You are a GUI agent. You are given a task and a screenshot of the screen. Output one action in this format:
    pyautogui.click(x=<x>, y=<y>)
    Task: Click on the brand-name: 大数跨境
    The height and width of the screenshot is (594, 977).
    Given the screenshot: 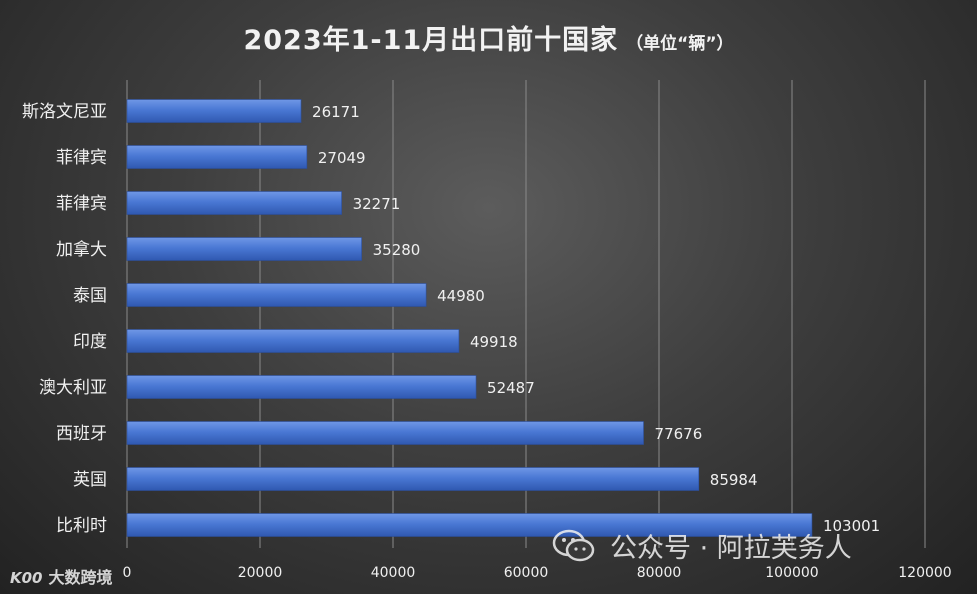 What is the action you would take?
    pyautogui.click(x=80, y=577)
    